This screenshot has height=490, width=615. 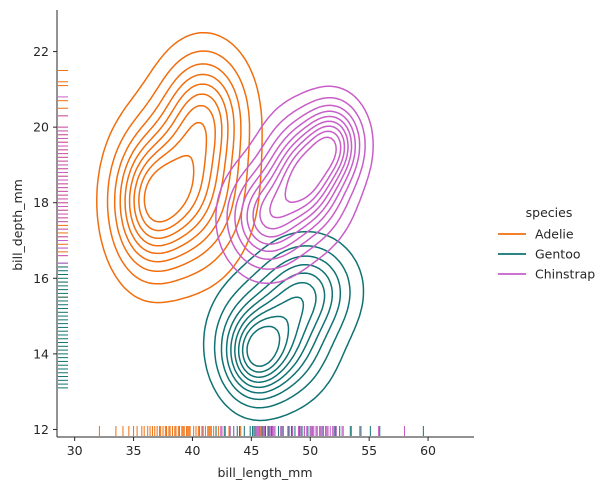 What do you see at coordinates (251, 450) in the screenshot?
I see `x-tick-label: 45` at bounding box center [251, 450].